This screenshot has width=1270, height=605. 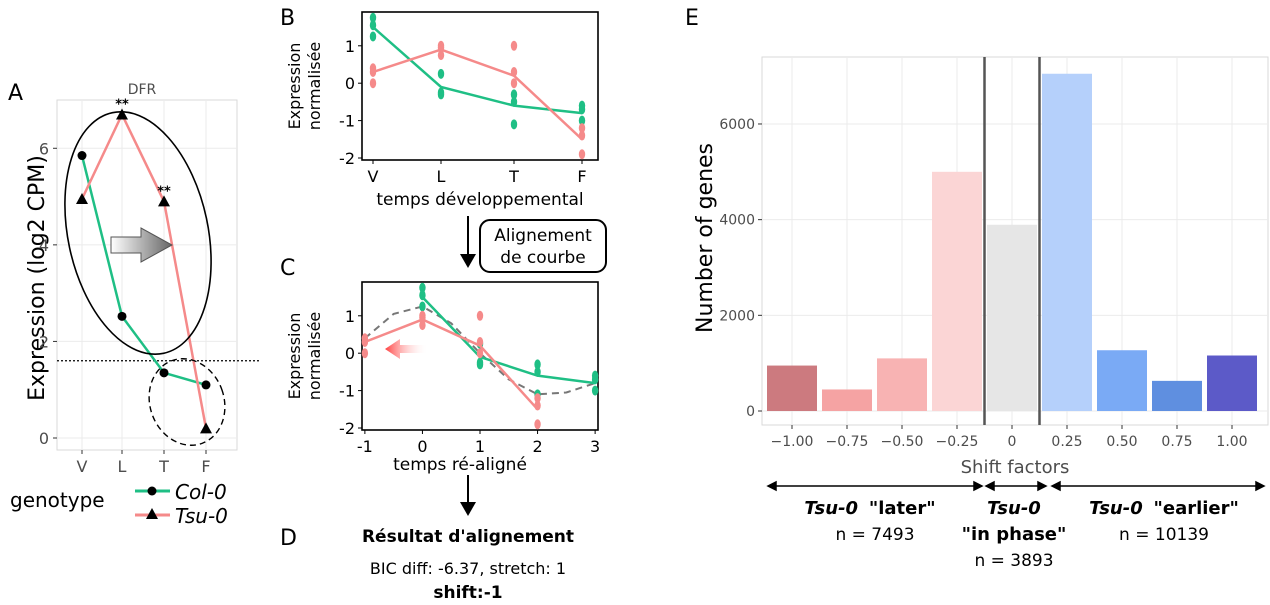 I want to click on group-inphase-count: n = 3893, so click(x=1013, y=561).